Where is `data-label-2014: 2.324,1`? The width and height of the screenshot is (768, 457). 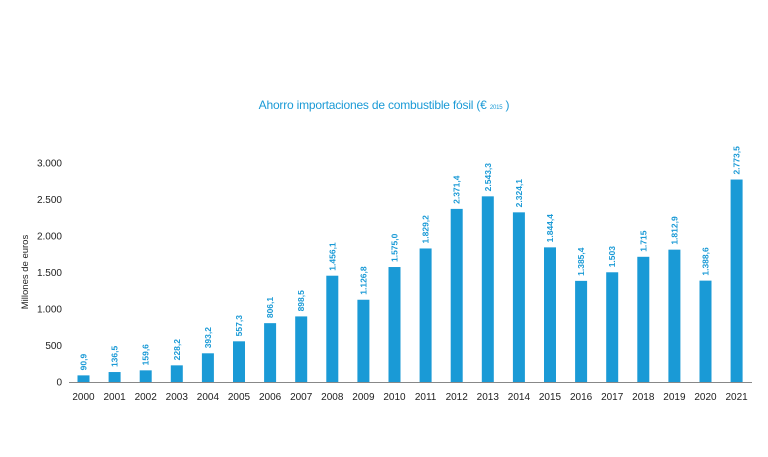 data-label-2014: 2.324,1 is located at coordinates (519, 193).